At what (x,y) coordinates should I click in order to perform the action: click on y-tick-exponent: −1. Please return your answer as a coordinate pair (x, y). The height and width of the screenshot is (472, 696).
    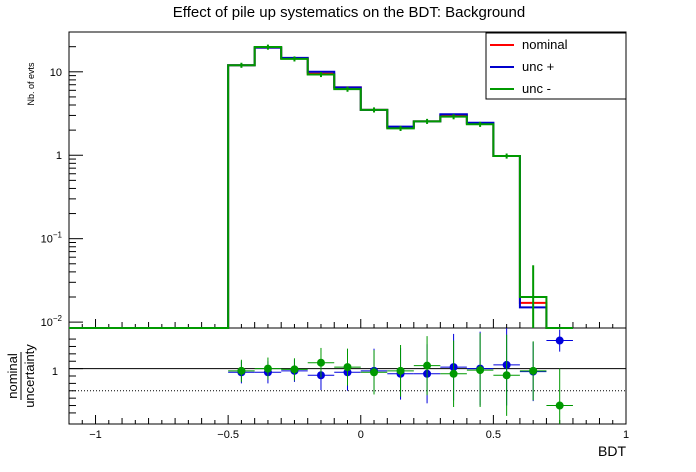
    Looking at the image, I should click on (58, 235).